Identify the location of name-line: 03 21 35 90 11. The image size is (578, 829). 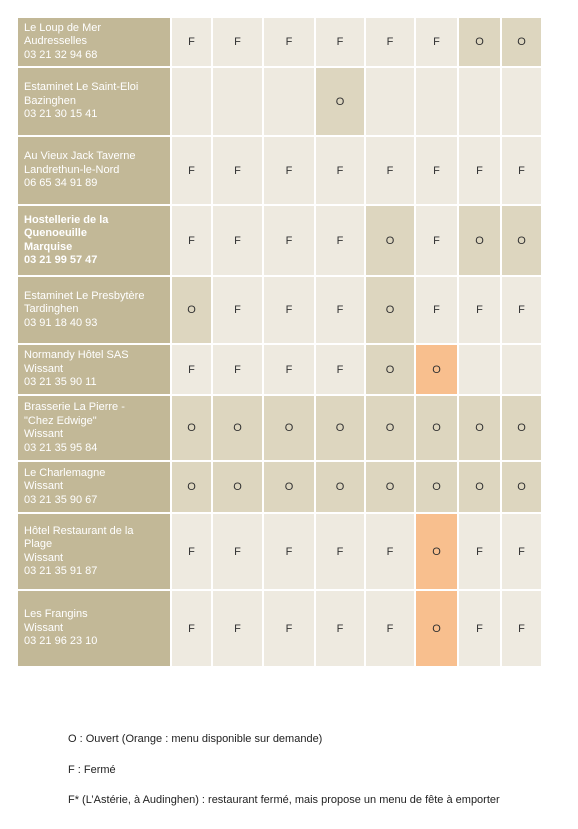
(60, 382).